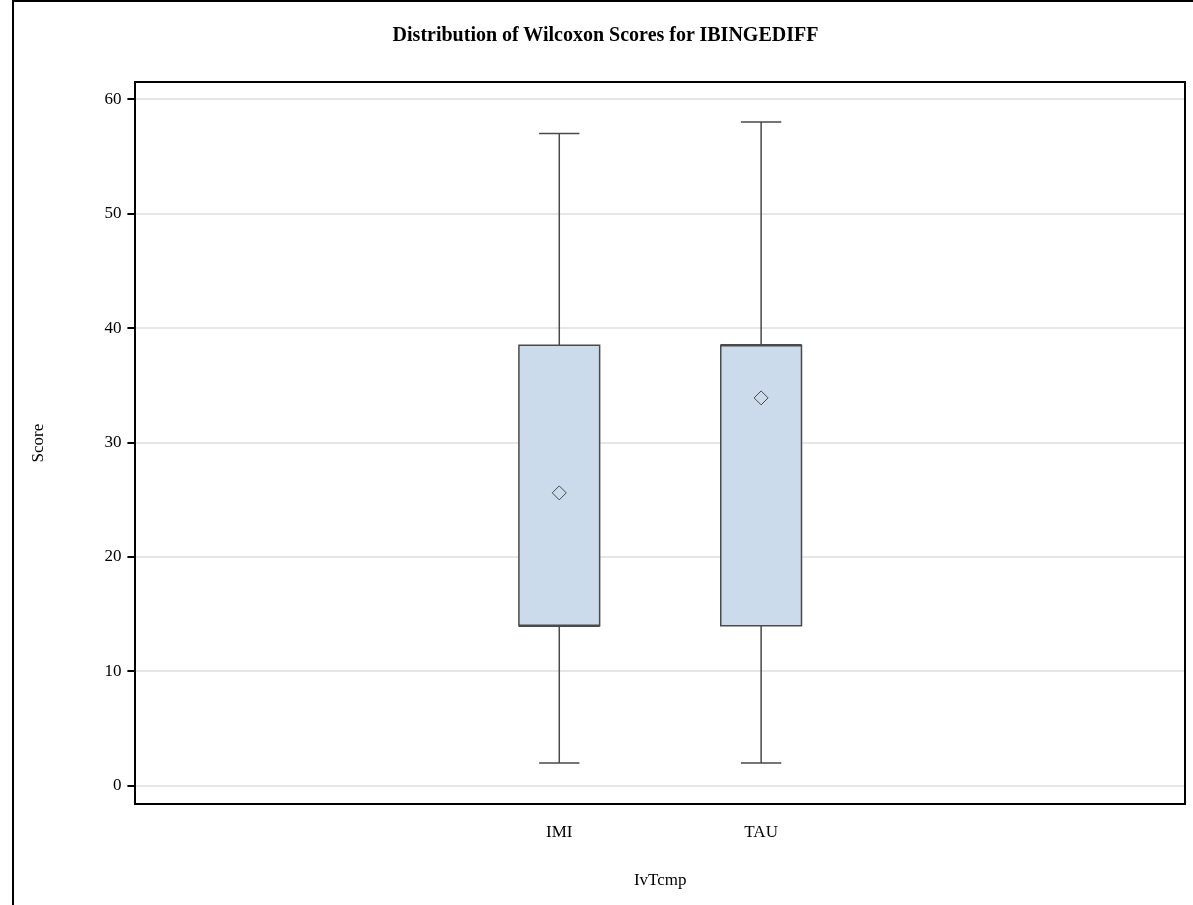 The image size is (1193, 905). Describe the element at coordinates (113, 670) in the screenshot. I see `y-tick-label: 10` at that location.